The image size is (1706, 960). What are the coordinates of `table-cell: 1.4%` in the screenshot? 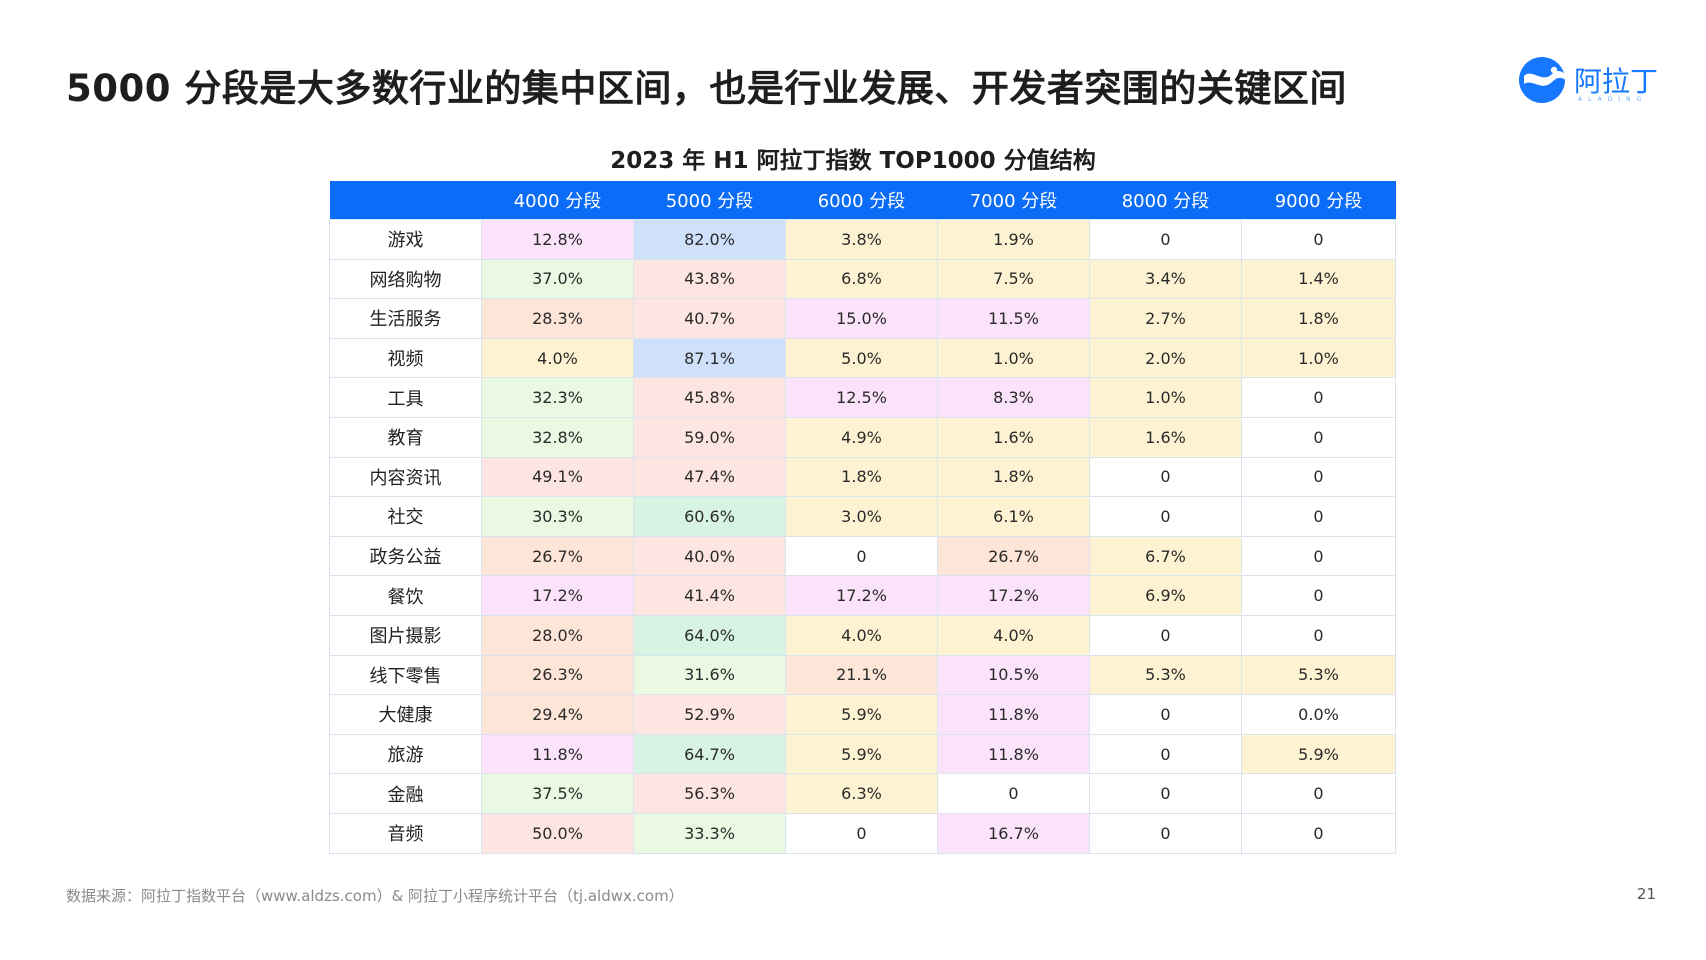 It's located at (1318, 279).